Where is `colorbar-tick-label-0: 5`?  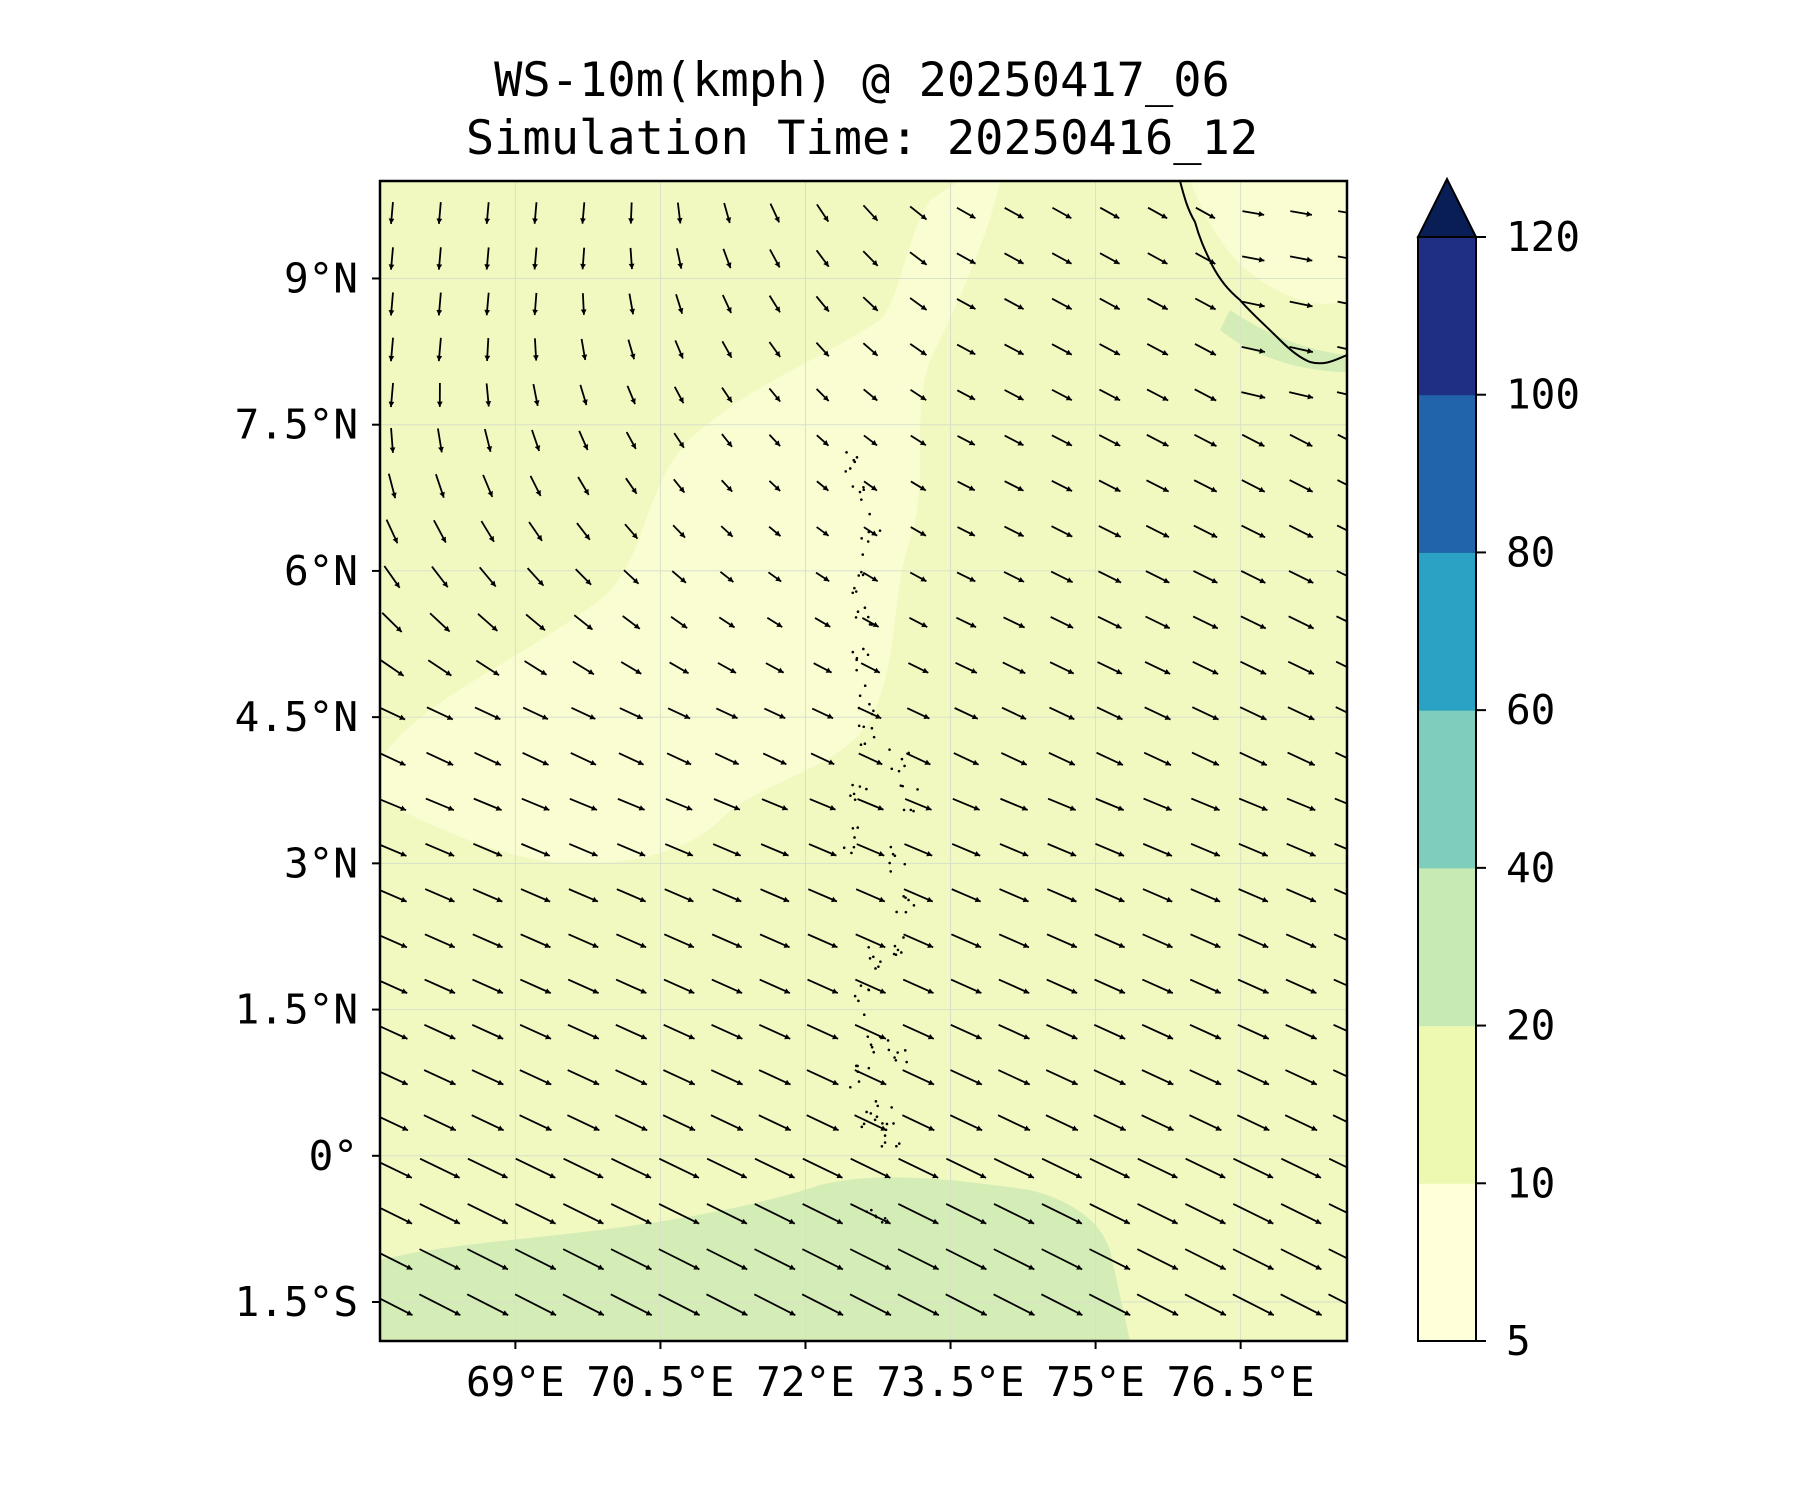
colorbar-tick-label-0: 5 is located at coordinates (1518, 1341).